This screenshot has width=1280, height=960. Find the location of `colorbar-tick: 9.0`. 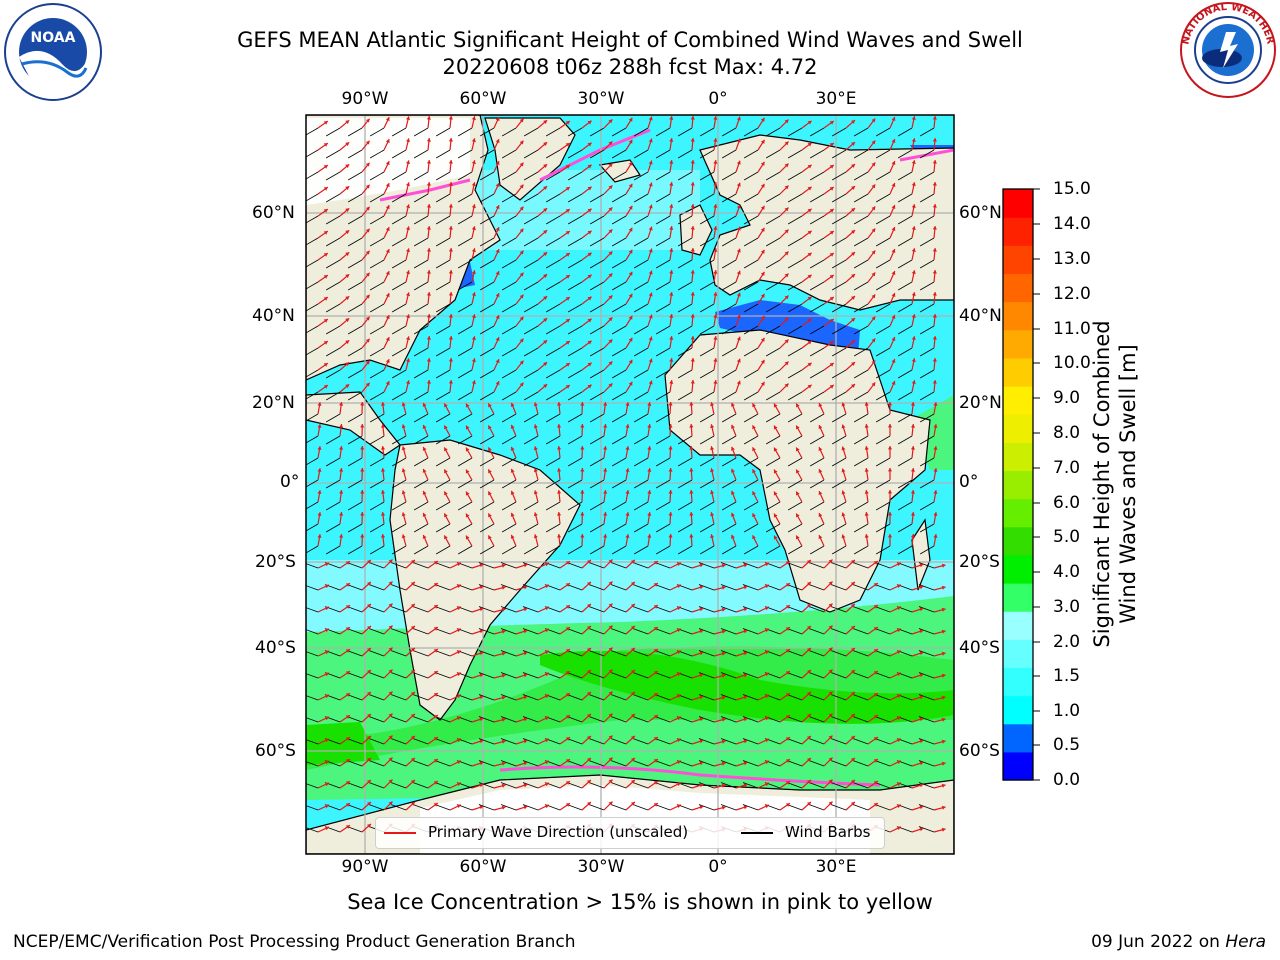

colorbar-tick: 9.0 is located at coordinates (1067, 398).